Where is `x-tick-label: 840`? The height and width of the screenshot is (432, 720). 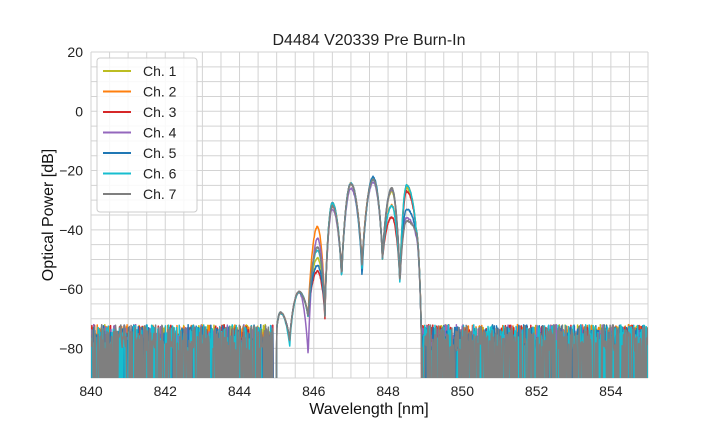 x-tick-label: 840 is located at coordinates (91, 391).